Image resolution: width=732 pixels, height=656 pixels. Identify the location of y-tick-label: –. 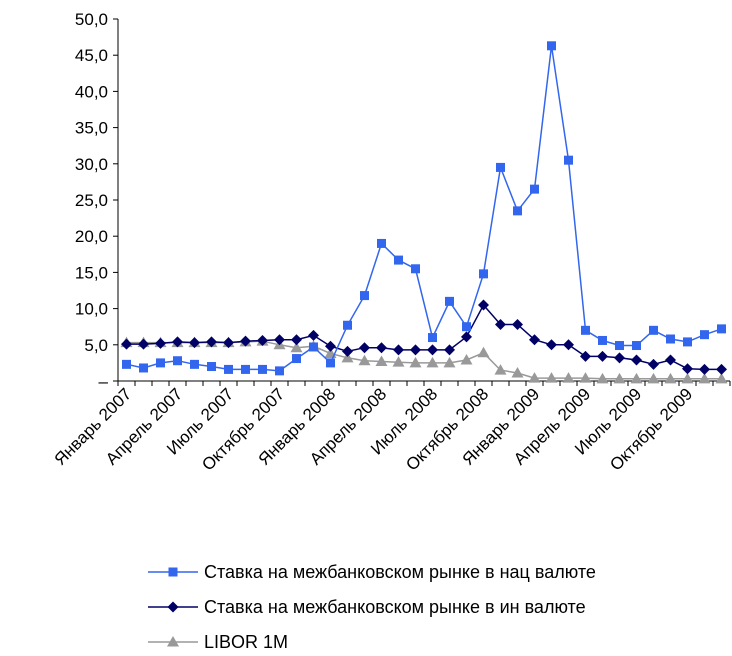
(104, 381).